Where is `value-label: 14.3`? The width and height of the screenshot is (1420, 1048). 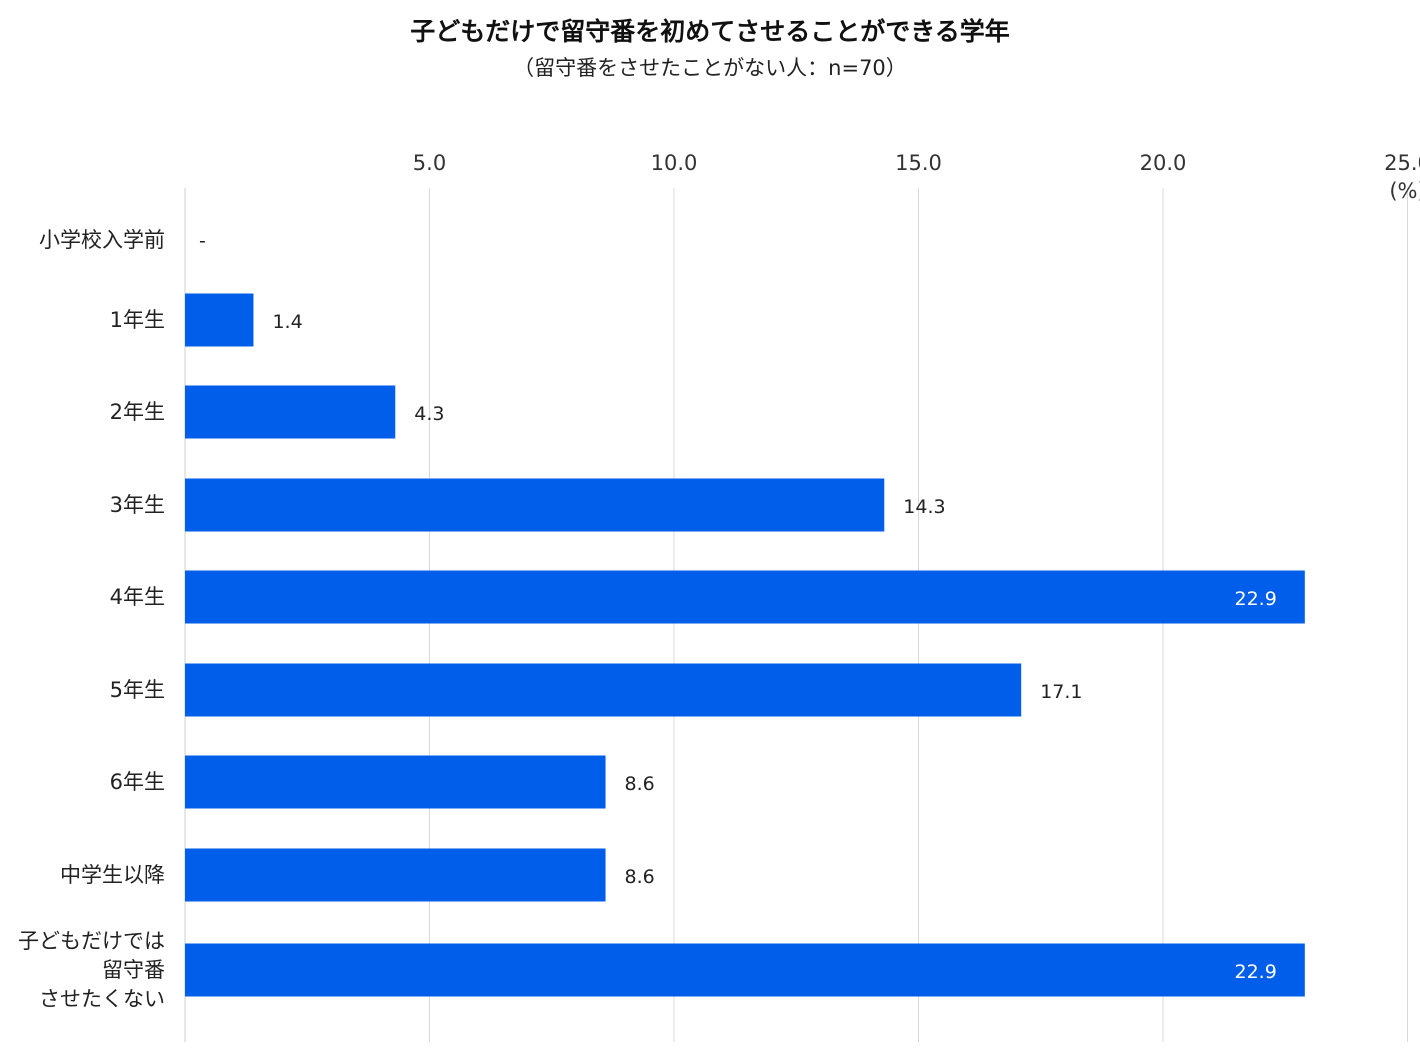
value-label: 14.3 is located at coordinates (924, 507).